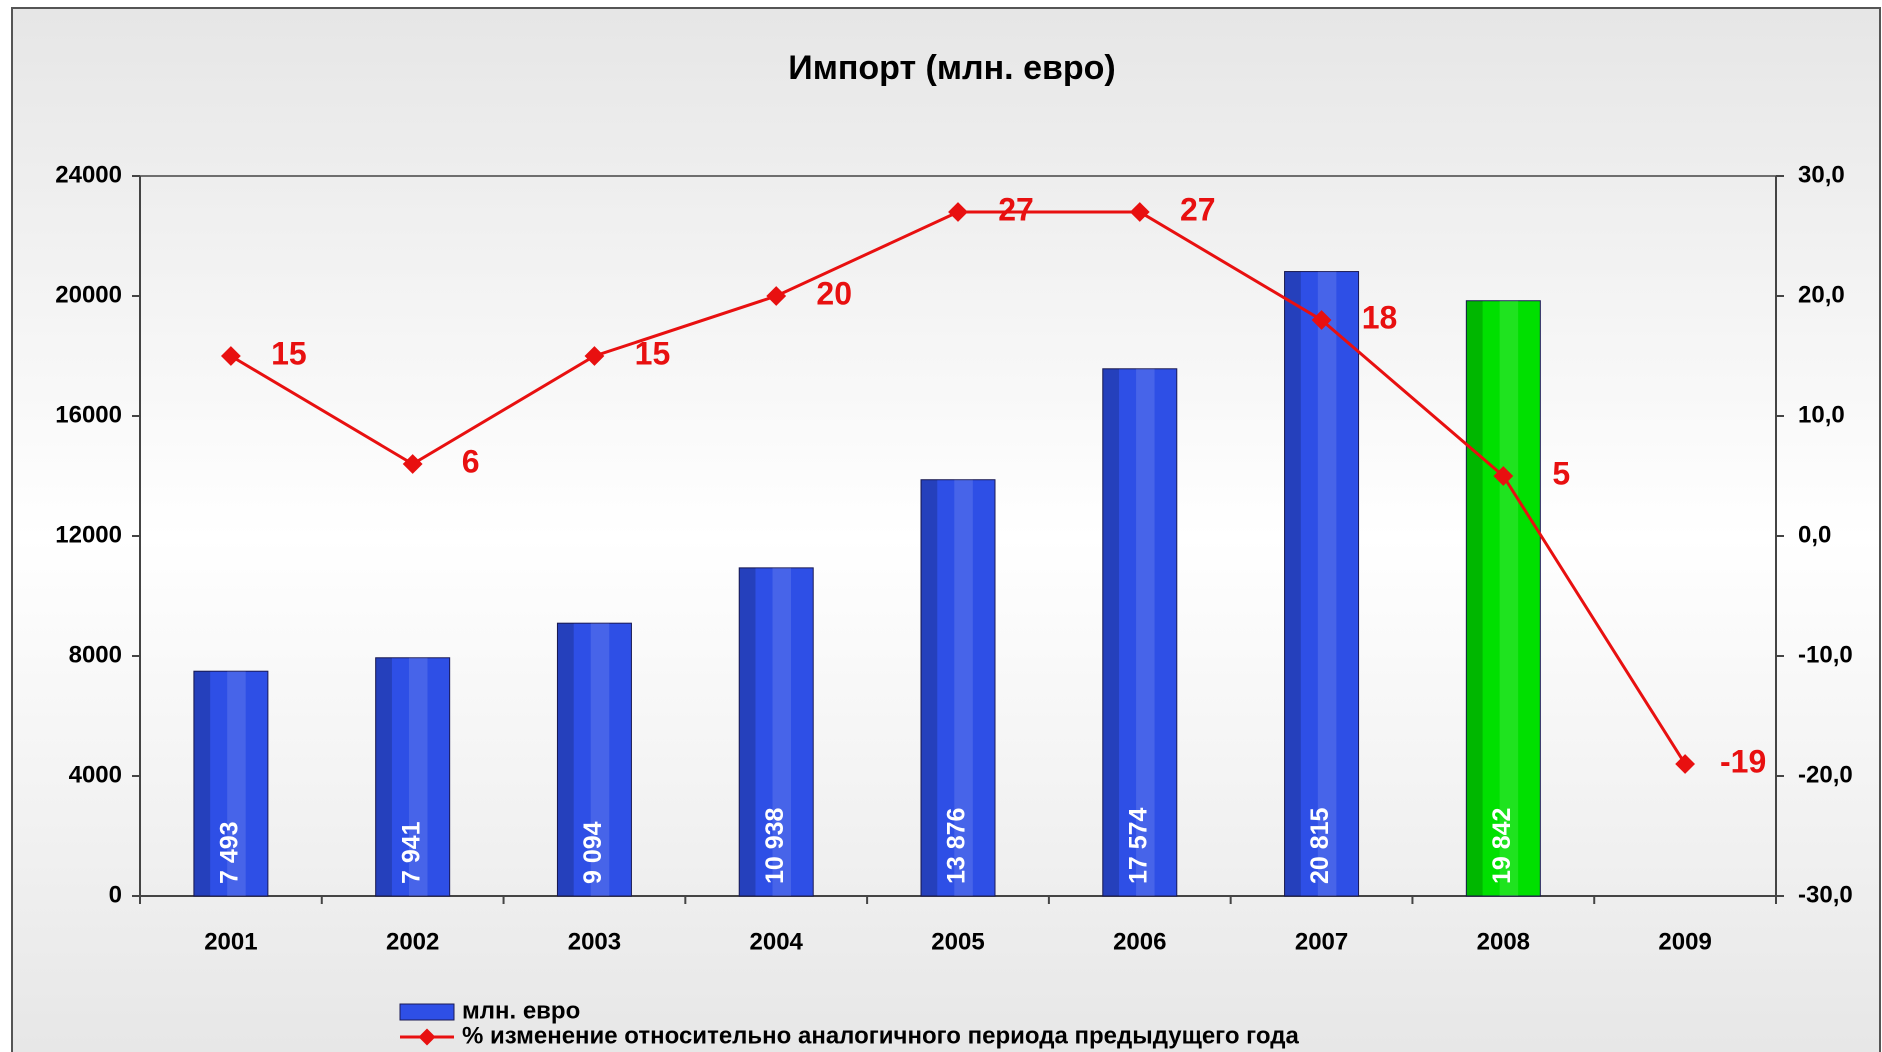  Describe the element at coordinates (88, 174) in the screenshot. I see `y-tick-label: 24000` at that location.